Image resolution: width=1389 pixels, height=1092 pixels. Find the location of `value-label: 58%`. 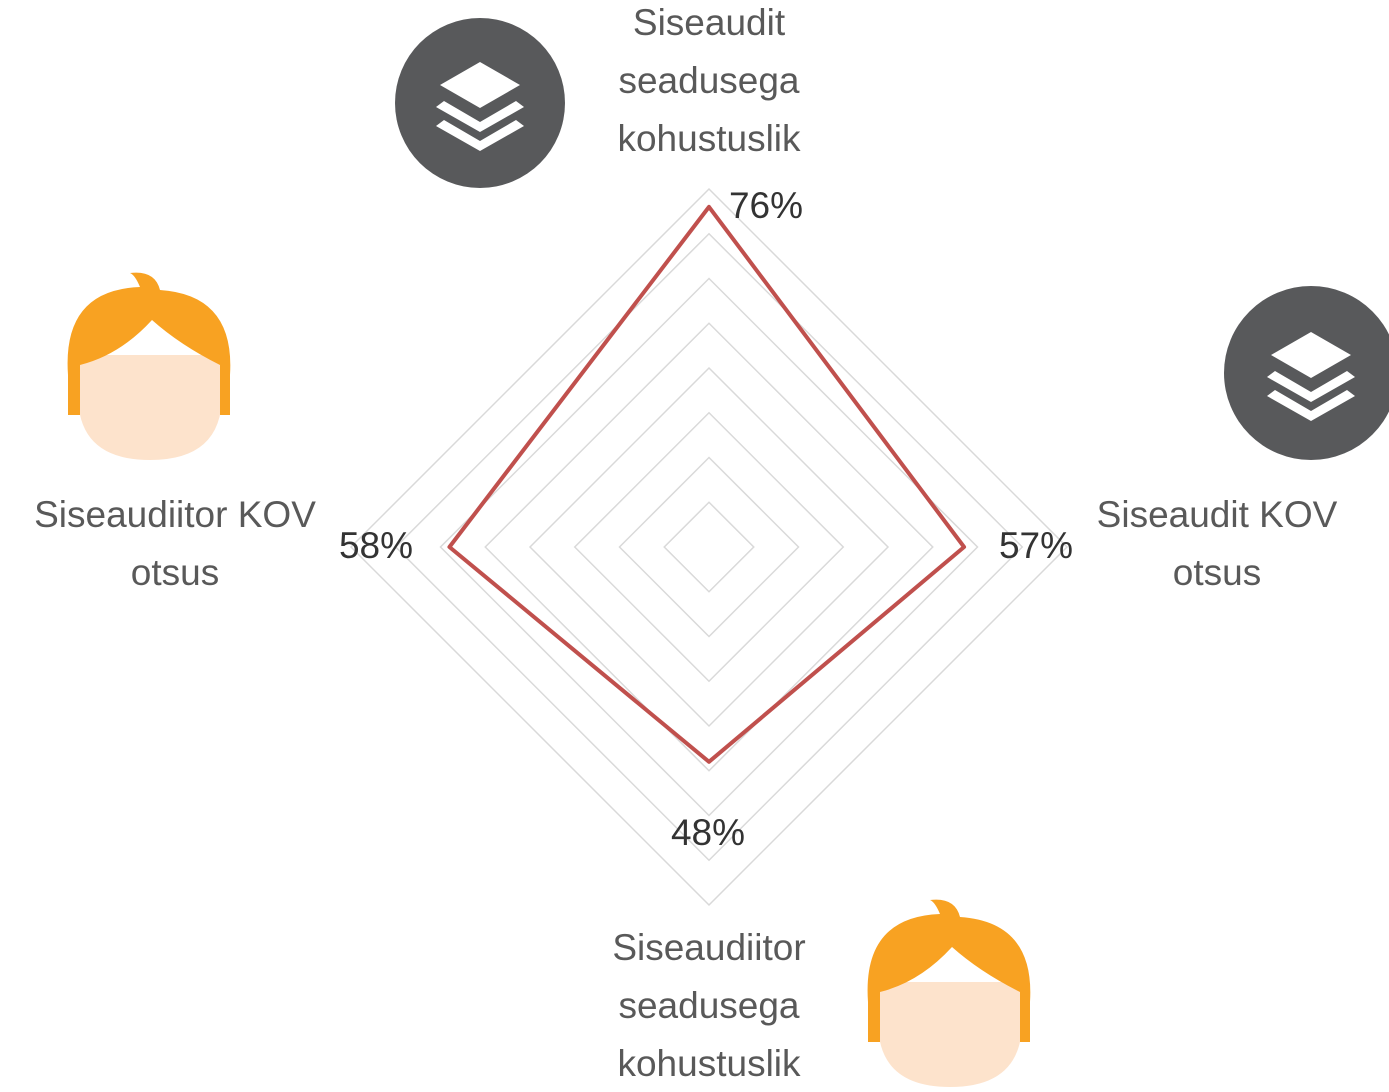

value-label: 58% is located at coordinates (376, 545).